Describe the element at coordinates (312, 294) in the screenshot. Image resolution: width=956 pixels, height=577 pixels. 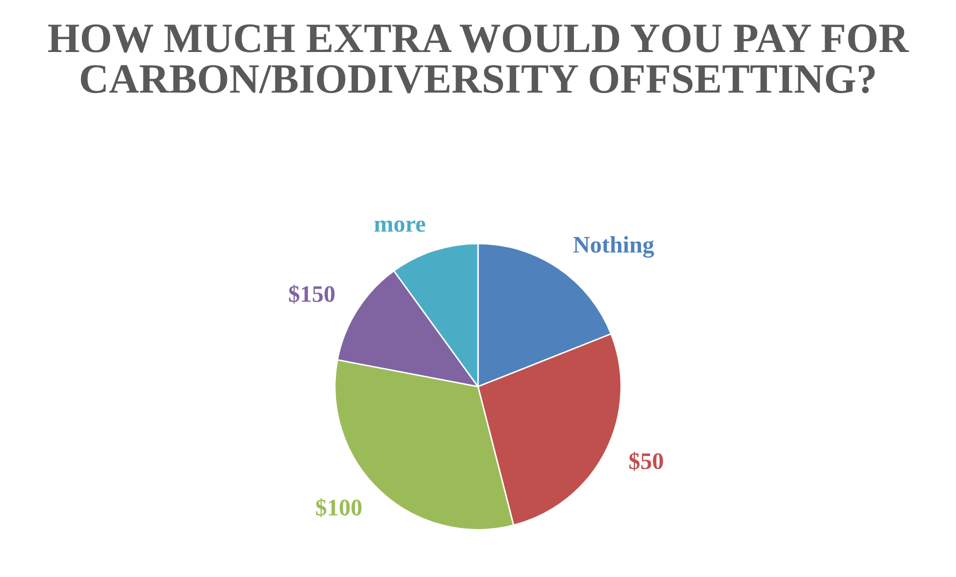
I see `slice-label: $150` at that location.